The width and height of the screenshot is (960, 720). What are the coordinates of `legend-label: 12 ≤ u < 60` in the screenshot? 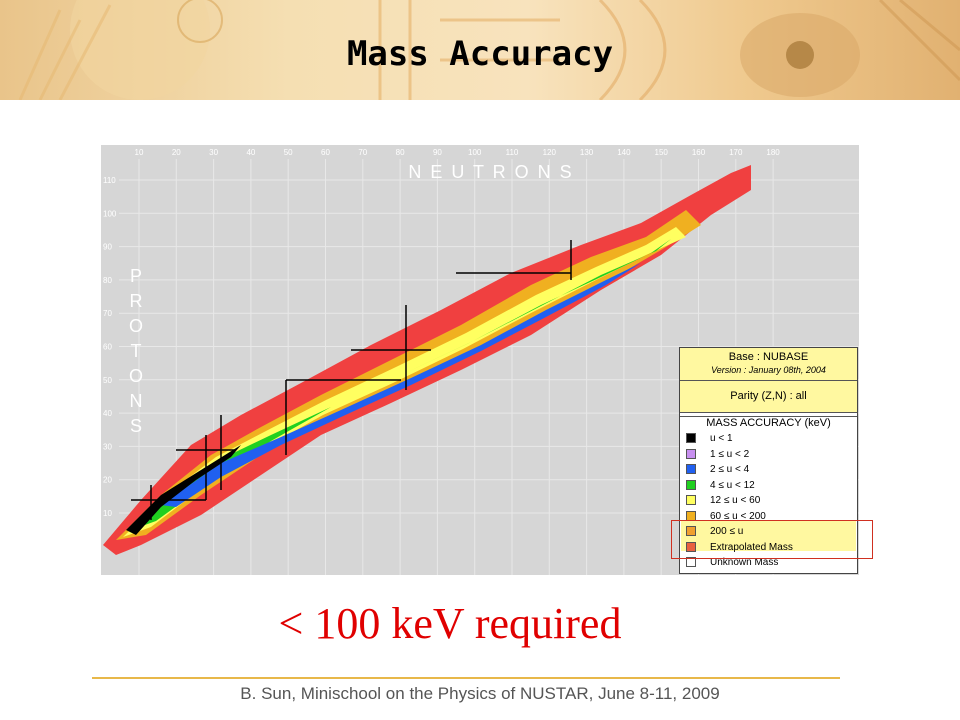 It's located at (735, 500).